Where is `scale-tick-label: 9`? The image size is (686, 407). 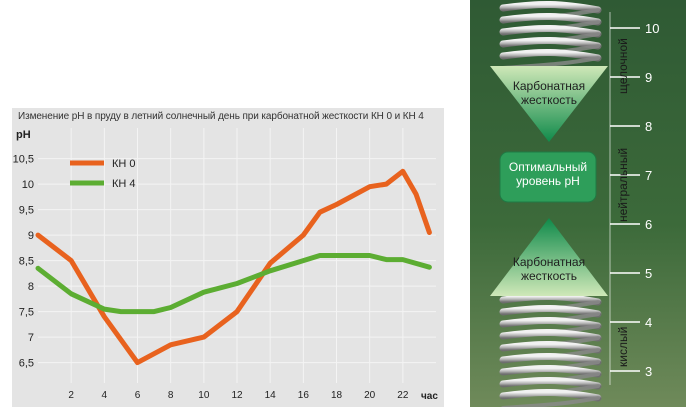 scale-tick-label: 9 is located at coordinates (648, 77).